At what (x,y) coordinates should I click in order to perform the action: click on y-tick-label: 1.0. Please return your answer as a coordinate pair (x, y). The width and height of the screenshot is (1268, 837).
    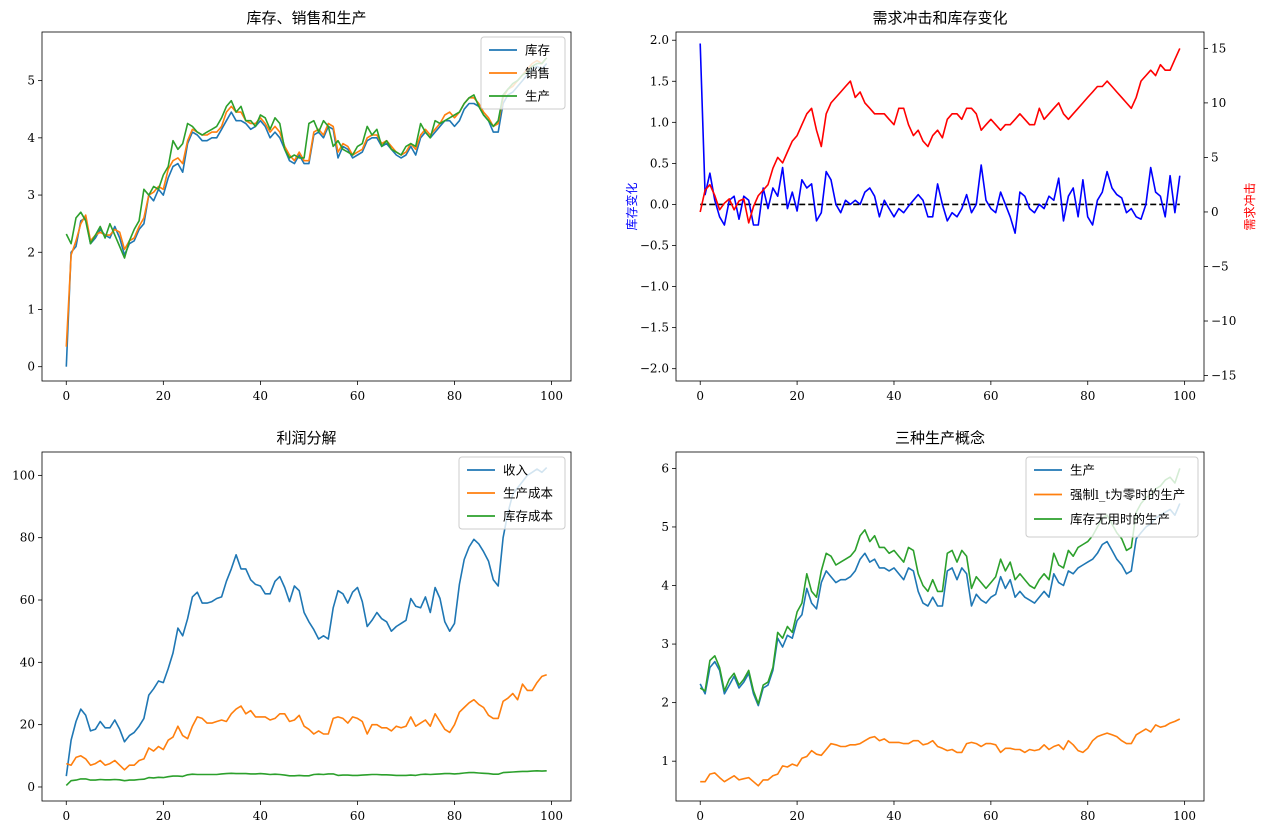
    Looking at the image, I should click on (659, 122).